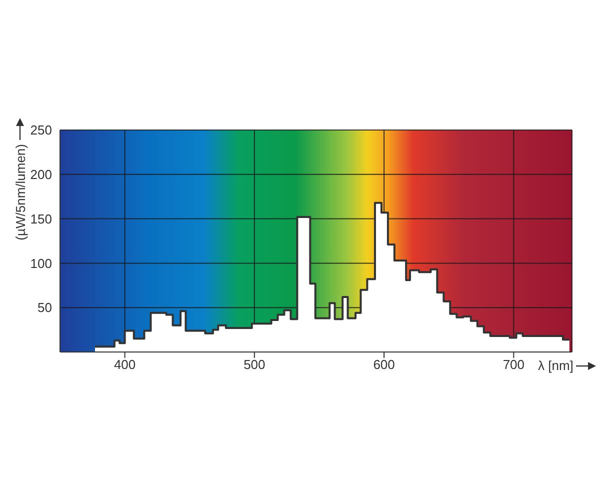  What do you see at coordinates (41, 218) in the screenshot?
I see `y-tick-label: 150` at bounding box center [41, 218].